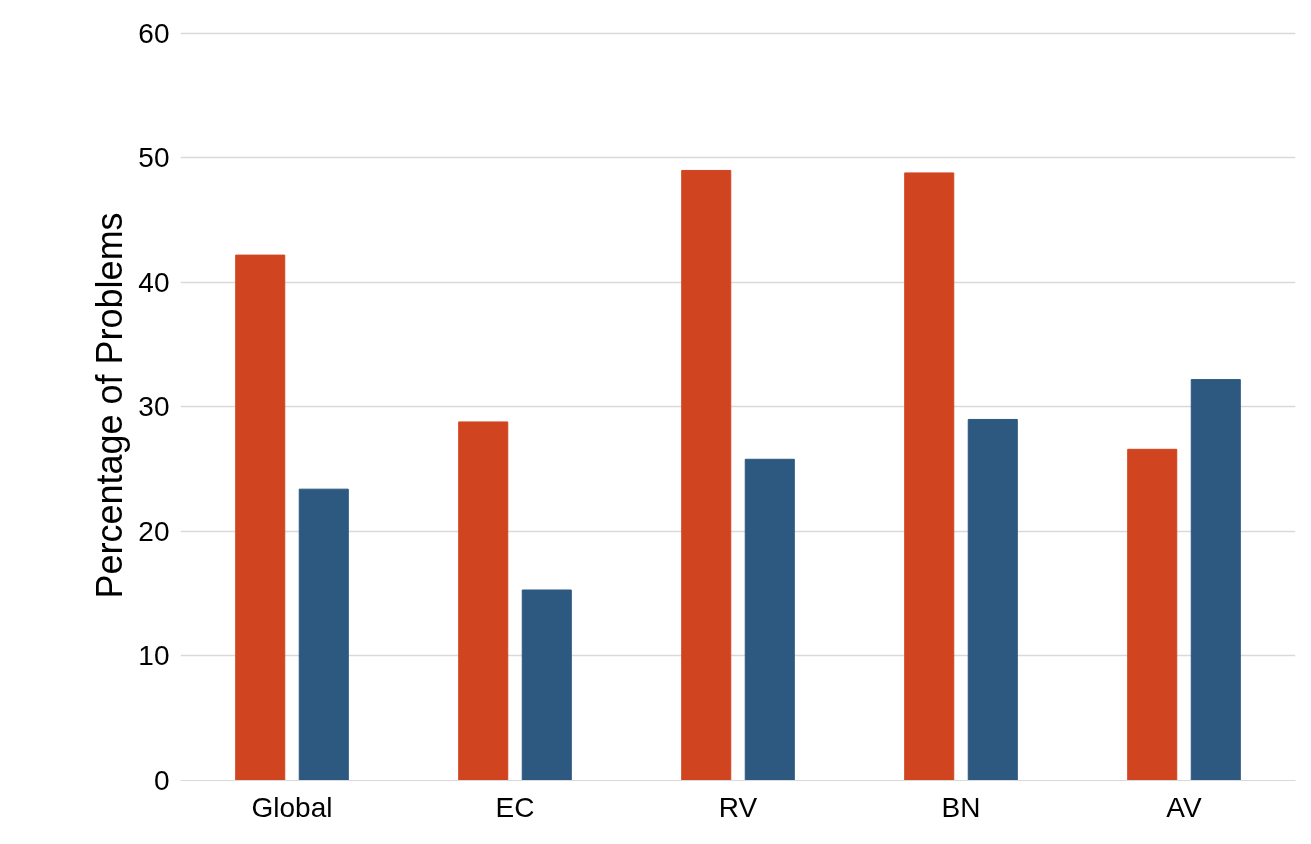 The image size is (1311, 844). Describe the element at coordinates (154, 656) in the screenshot. I see `y-tick-label: 10` at that location.